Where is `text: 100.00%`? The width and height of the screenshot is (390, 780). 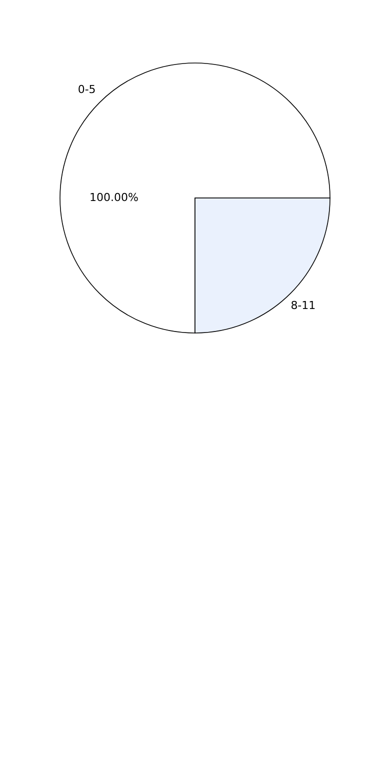 text: 100.00% is located at coordinates (114, 197).